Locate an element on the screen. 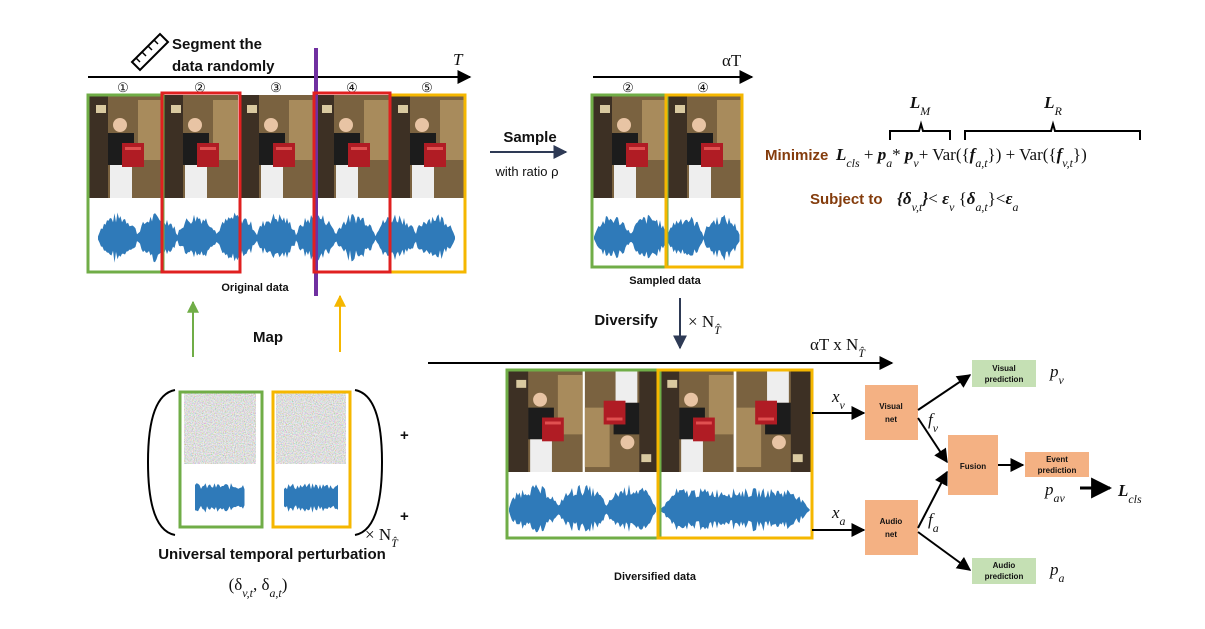 The height and width of the screenshot is (629, 1205). subscript: av is located at coordinates (1060, 498).